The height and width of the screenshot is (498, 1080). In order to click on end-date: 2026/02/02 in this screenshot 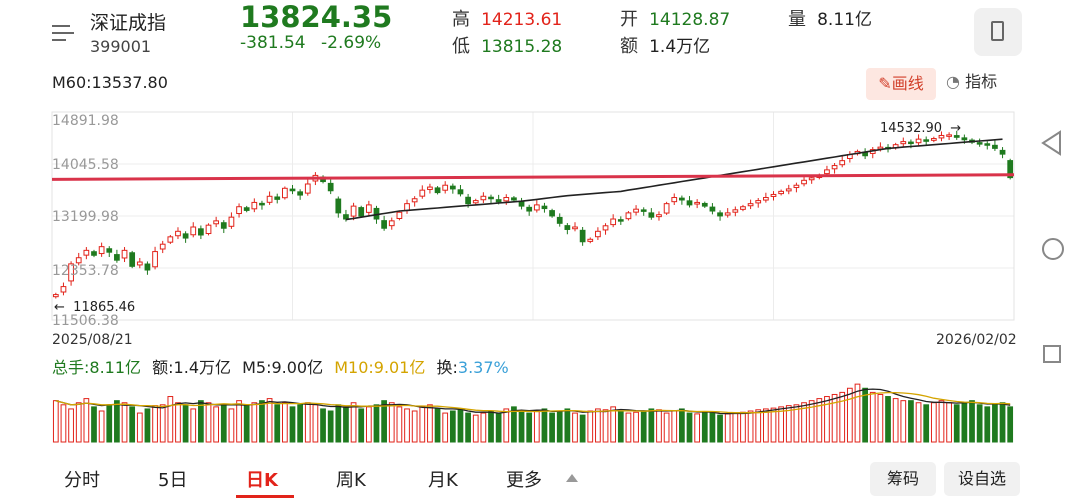, I will do `click(976, 340)`.